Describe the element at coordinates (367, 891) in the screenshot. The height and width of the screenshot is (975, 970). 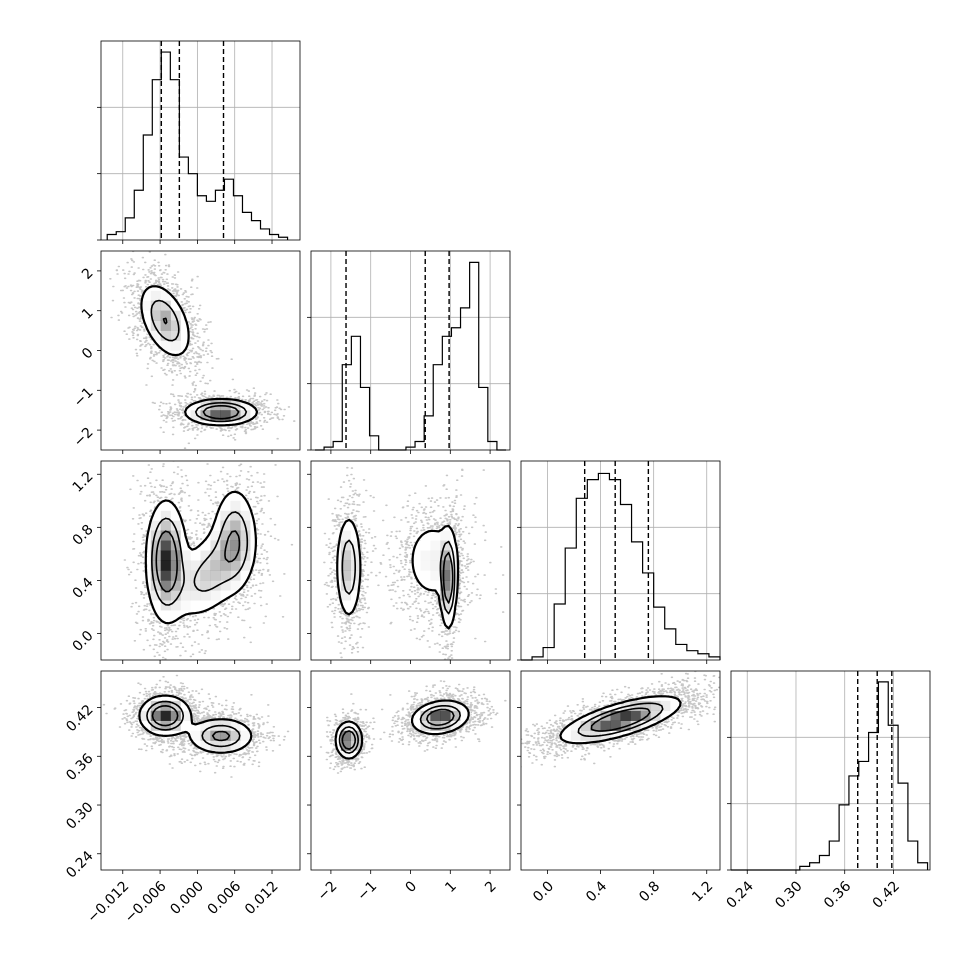
I see `x-tick-label-p1: −1` at that location.